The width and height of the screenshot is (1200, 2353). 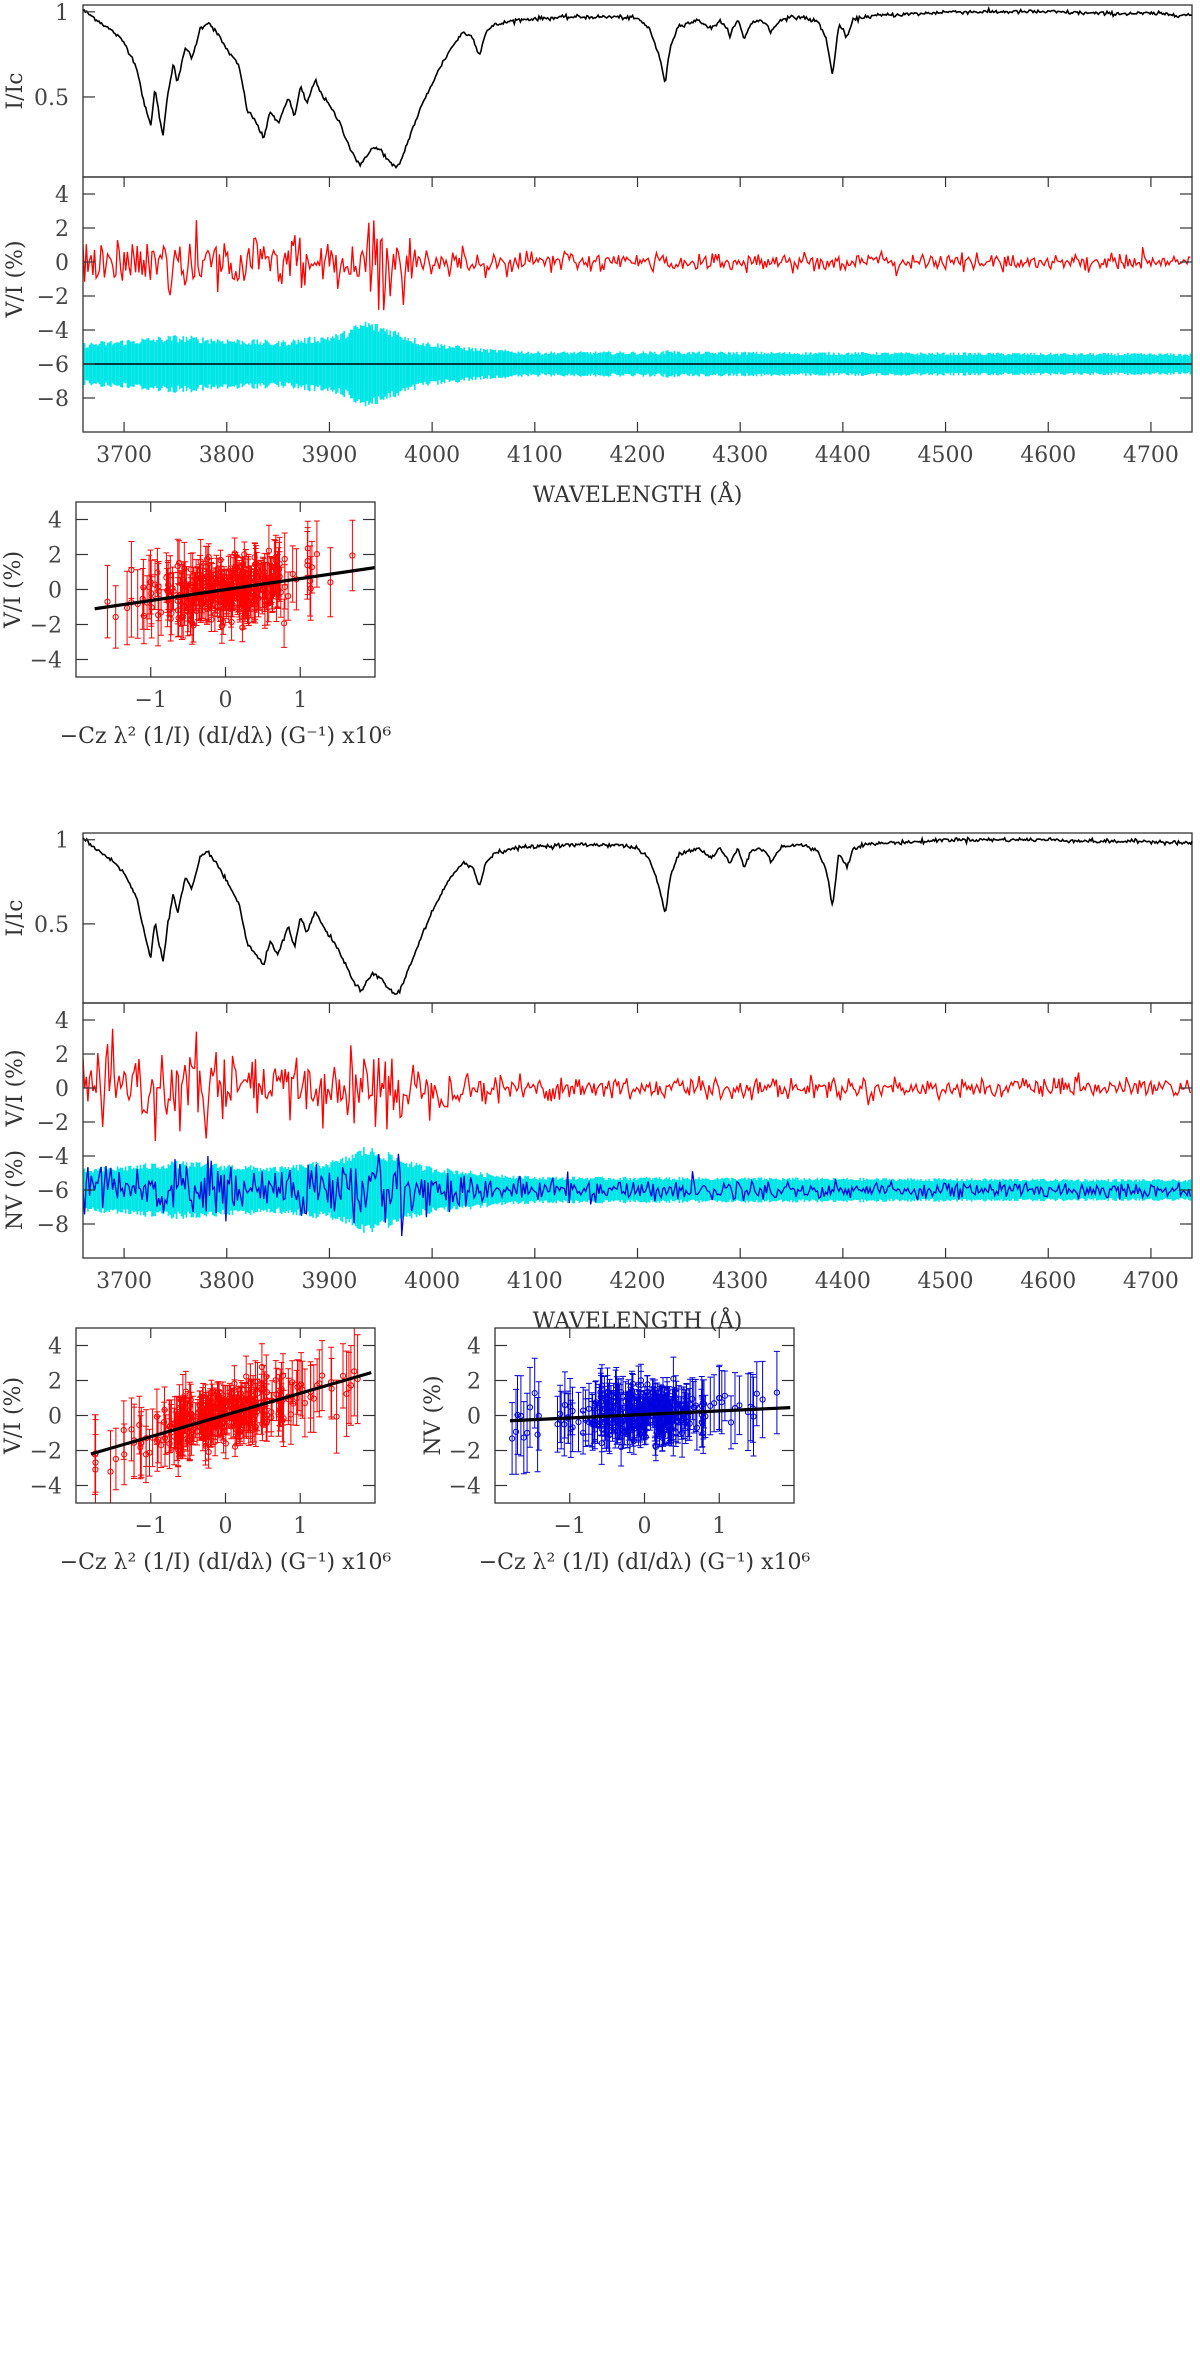 What do you see at coordinates (55, 1347) in the screenshot?
I see `obs2_regression_V-ytick-label: 4` at bounding box center [55, 1347].